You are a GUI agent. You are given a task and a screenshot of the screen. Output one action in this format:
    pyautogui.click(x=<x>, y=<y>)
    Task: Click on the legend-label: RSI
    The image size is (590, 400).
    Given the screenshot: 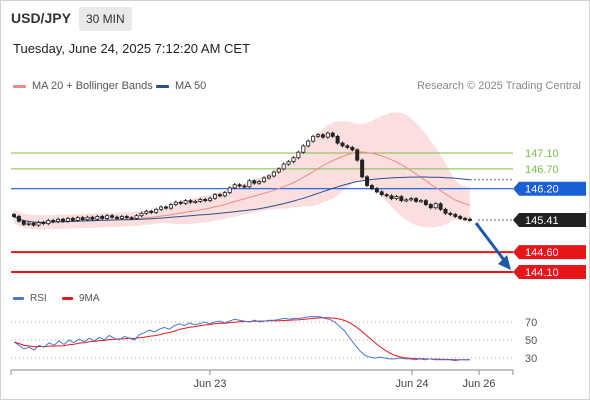 What is the action you would take?
    pyautogui.click(x=38, y=298)
    